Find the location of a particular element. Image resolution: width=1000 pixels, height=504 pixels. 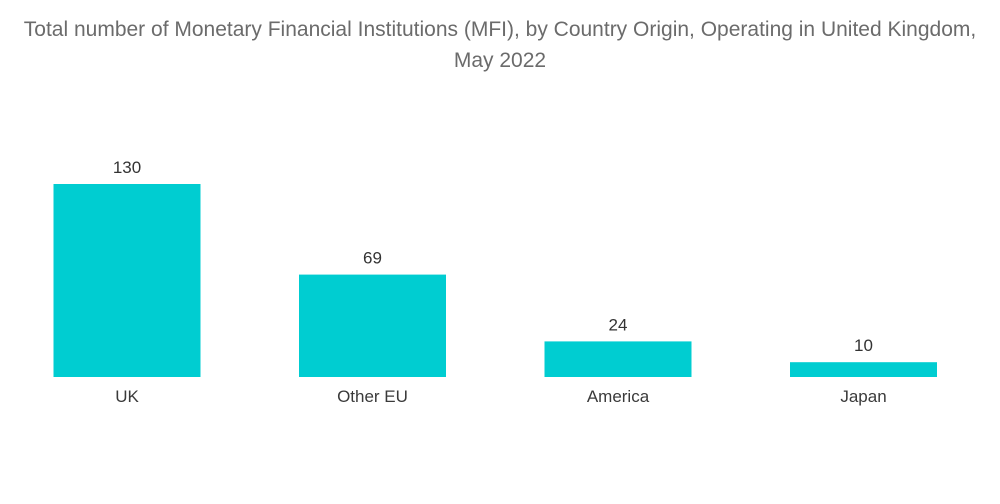

bar-other-eu is located at coordinates (372, 325).